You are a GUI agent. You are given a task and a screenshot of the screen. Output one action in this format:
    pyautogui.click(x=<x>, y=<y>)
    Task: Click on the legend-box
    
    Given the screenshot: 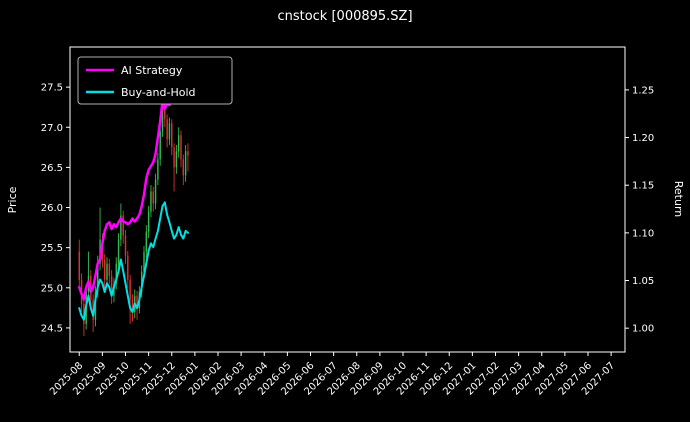 What is the action you would take?
    pyautogui.click(x=155, y=80)
    